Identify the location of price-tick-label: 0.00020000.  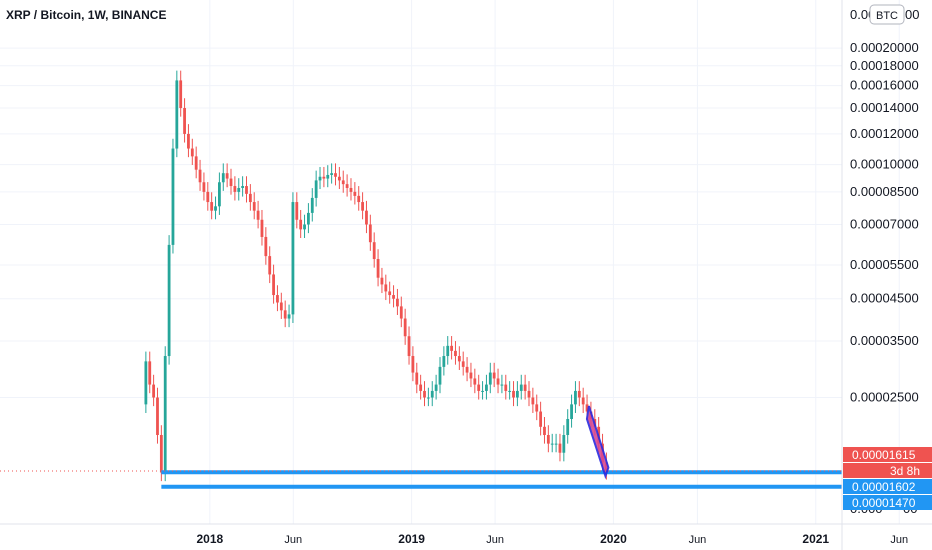
(884, 47).